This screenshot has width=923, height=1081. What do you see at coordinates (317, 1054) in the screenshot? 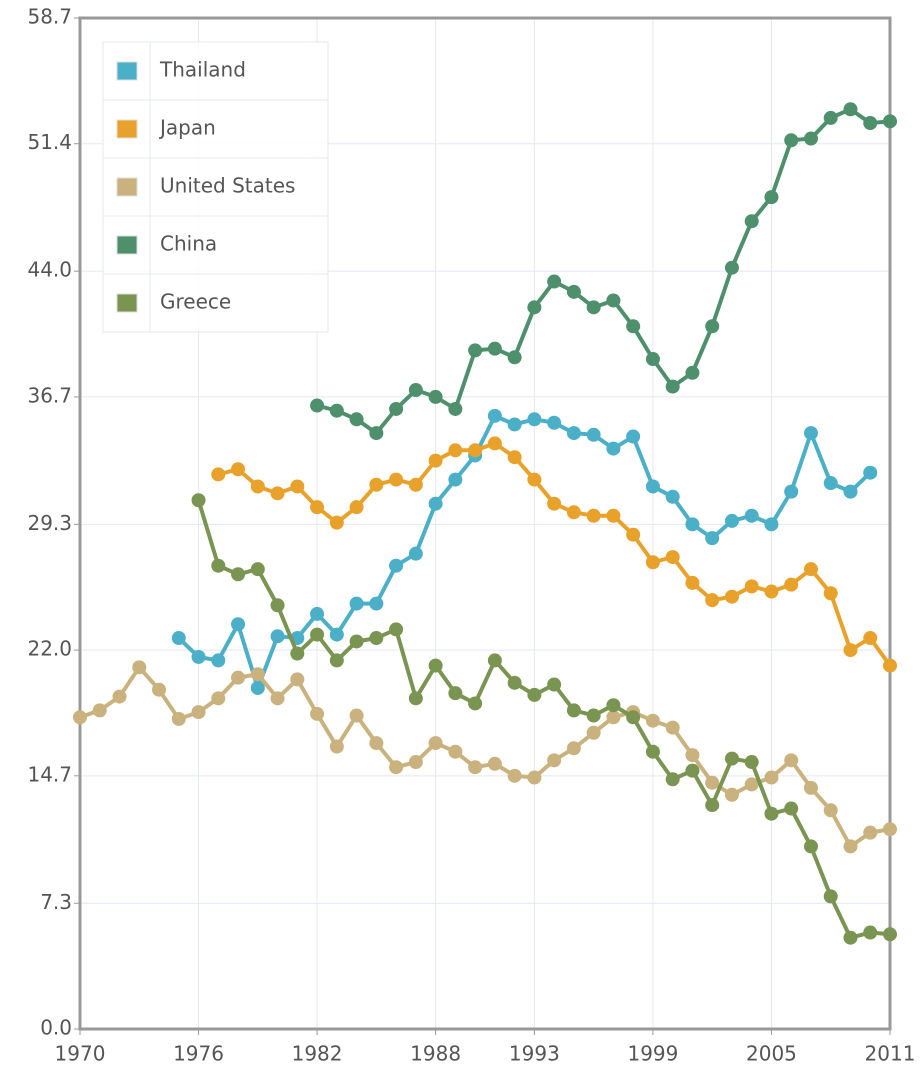
I see `x-tick-label: 1982` at bounding box center [317, 1054].